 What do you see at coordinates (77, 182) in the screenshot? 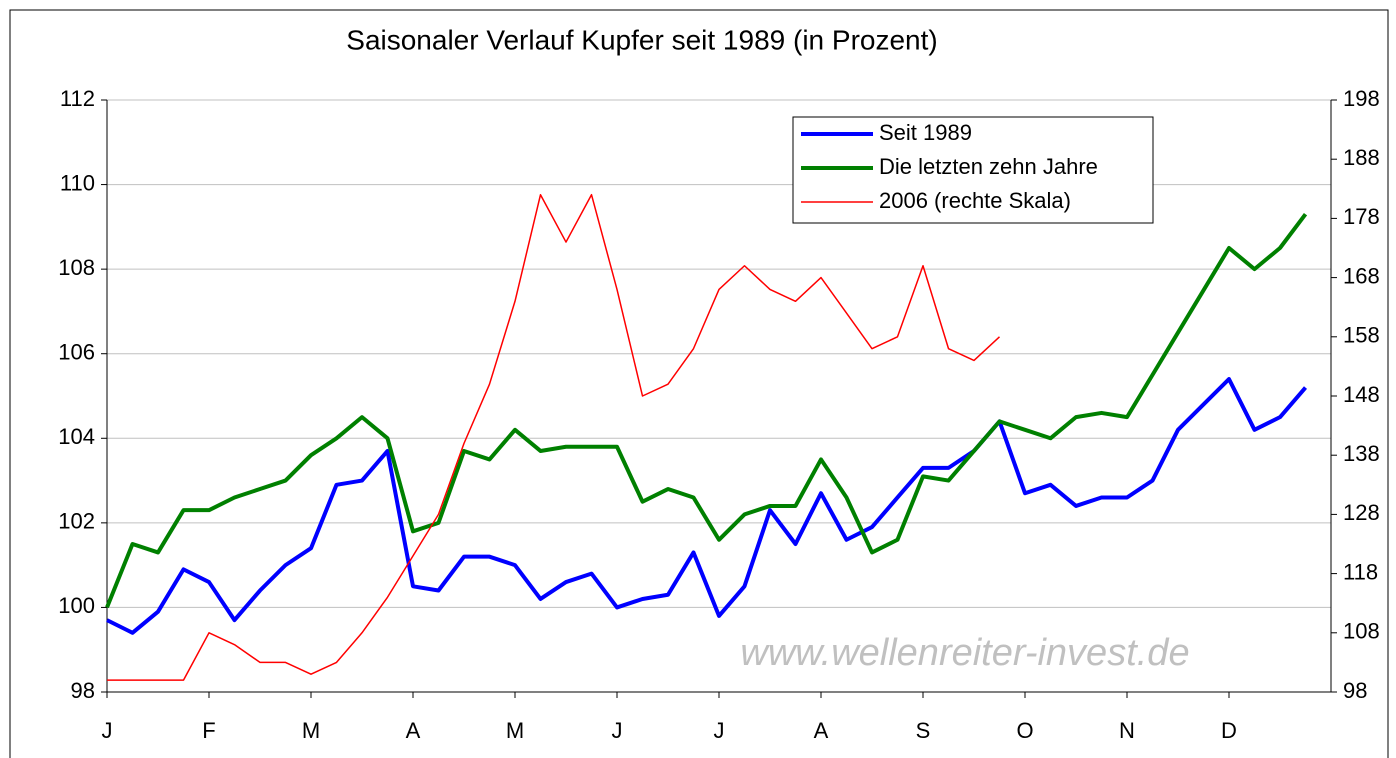
I see `y-tick-label: 110` at bounding box center [77, 182].